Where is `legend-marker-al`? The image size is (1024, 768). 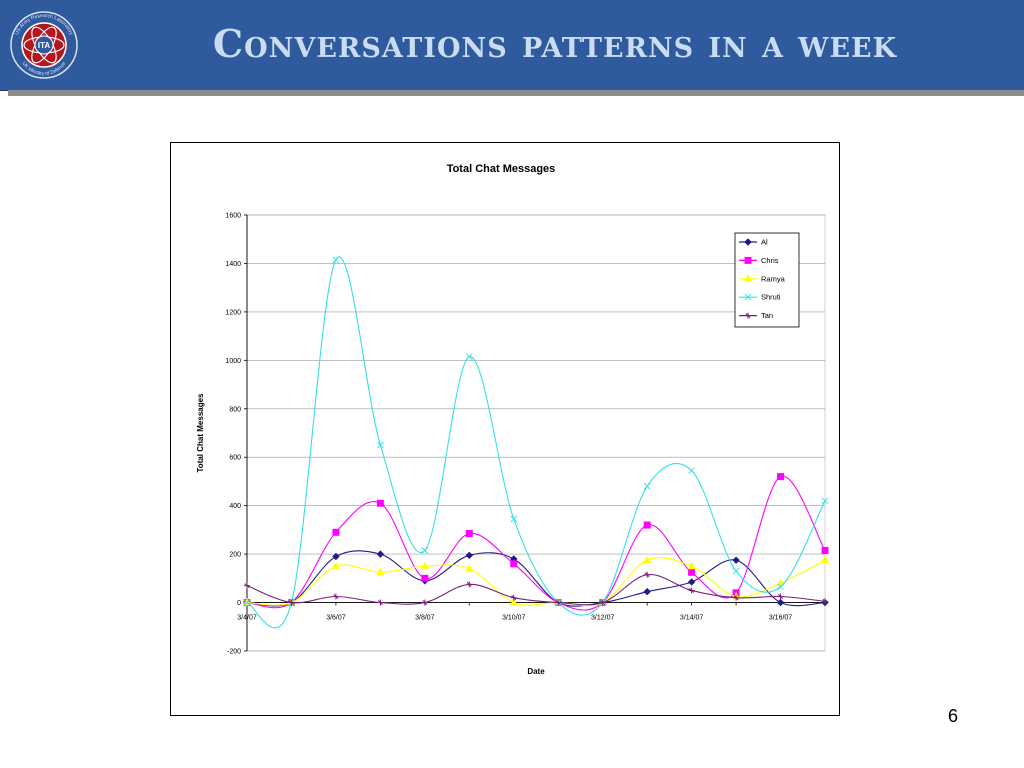
legend-marker-al is located at coordinates (748, 242).